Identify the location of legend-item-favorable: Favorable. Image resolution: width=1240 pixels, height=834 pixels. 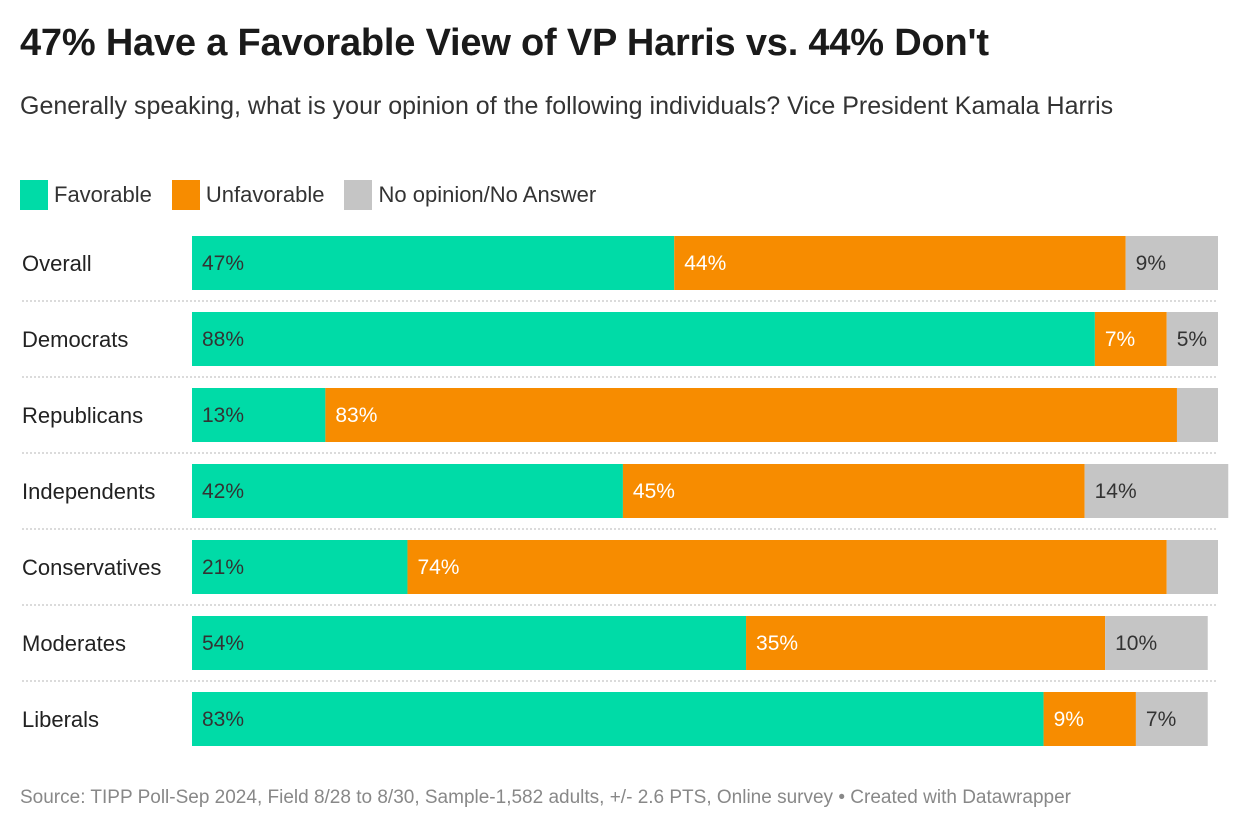
(86, 195).